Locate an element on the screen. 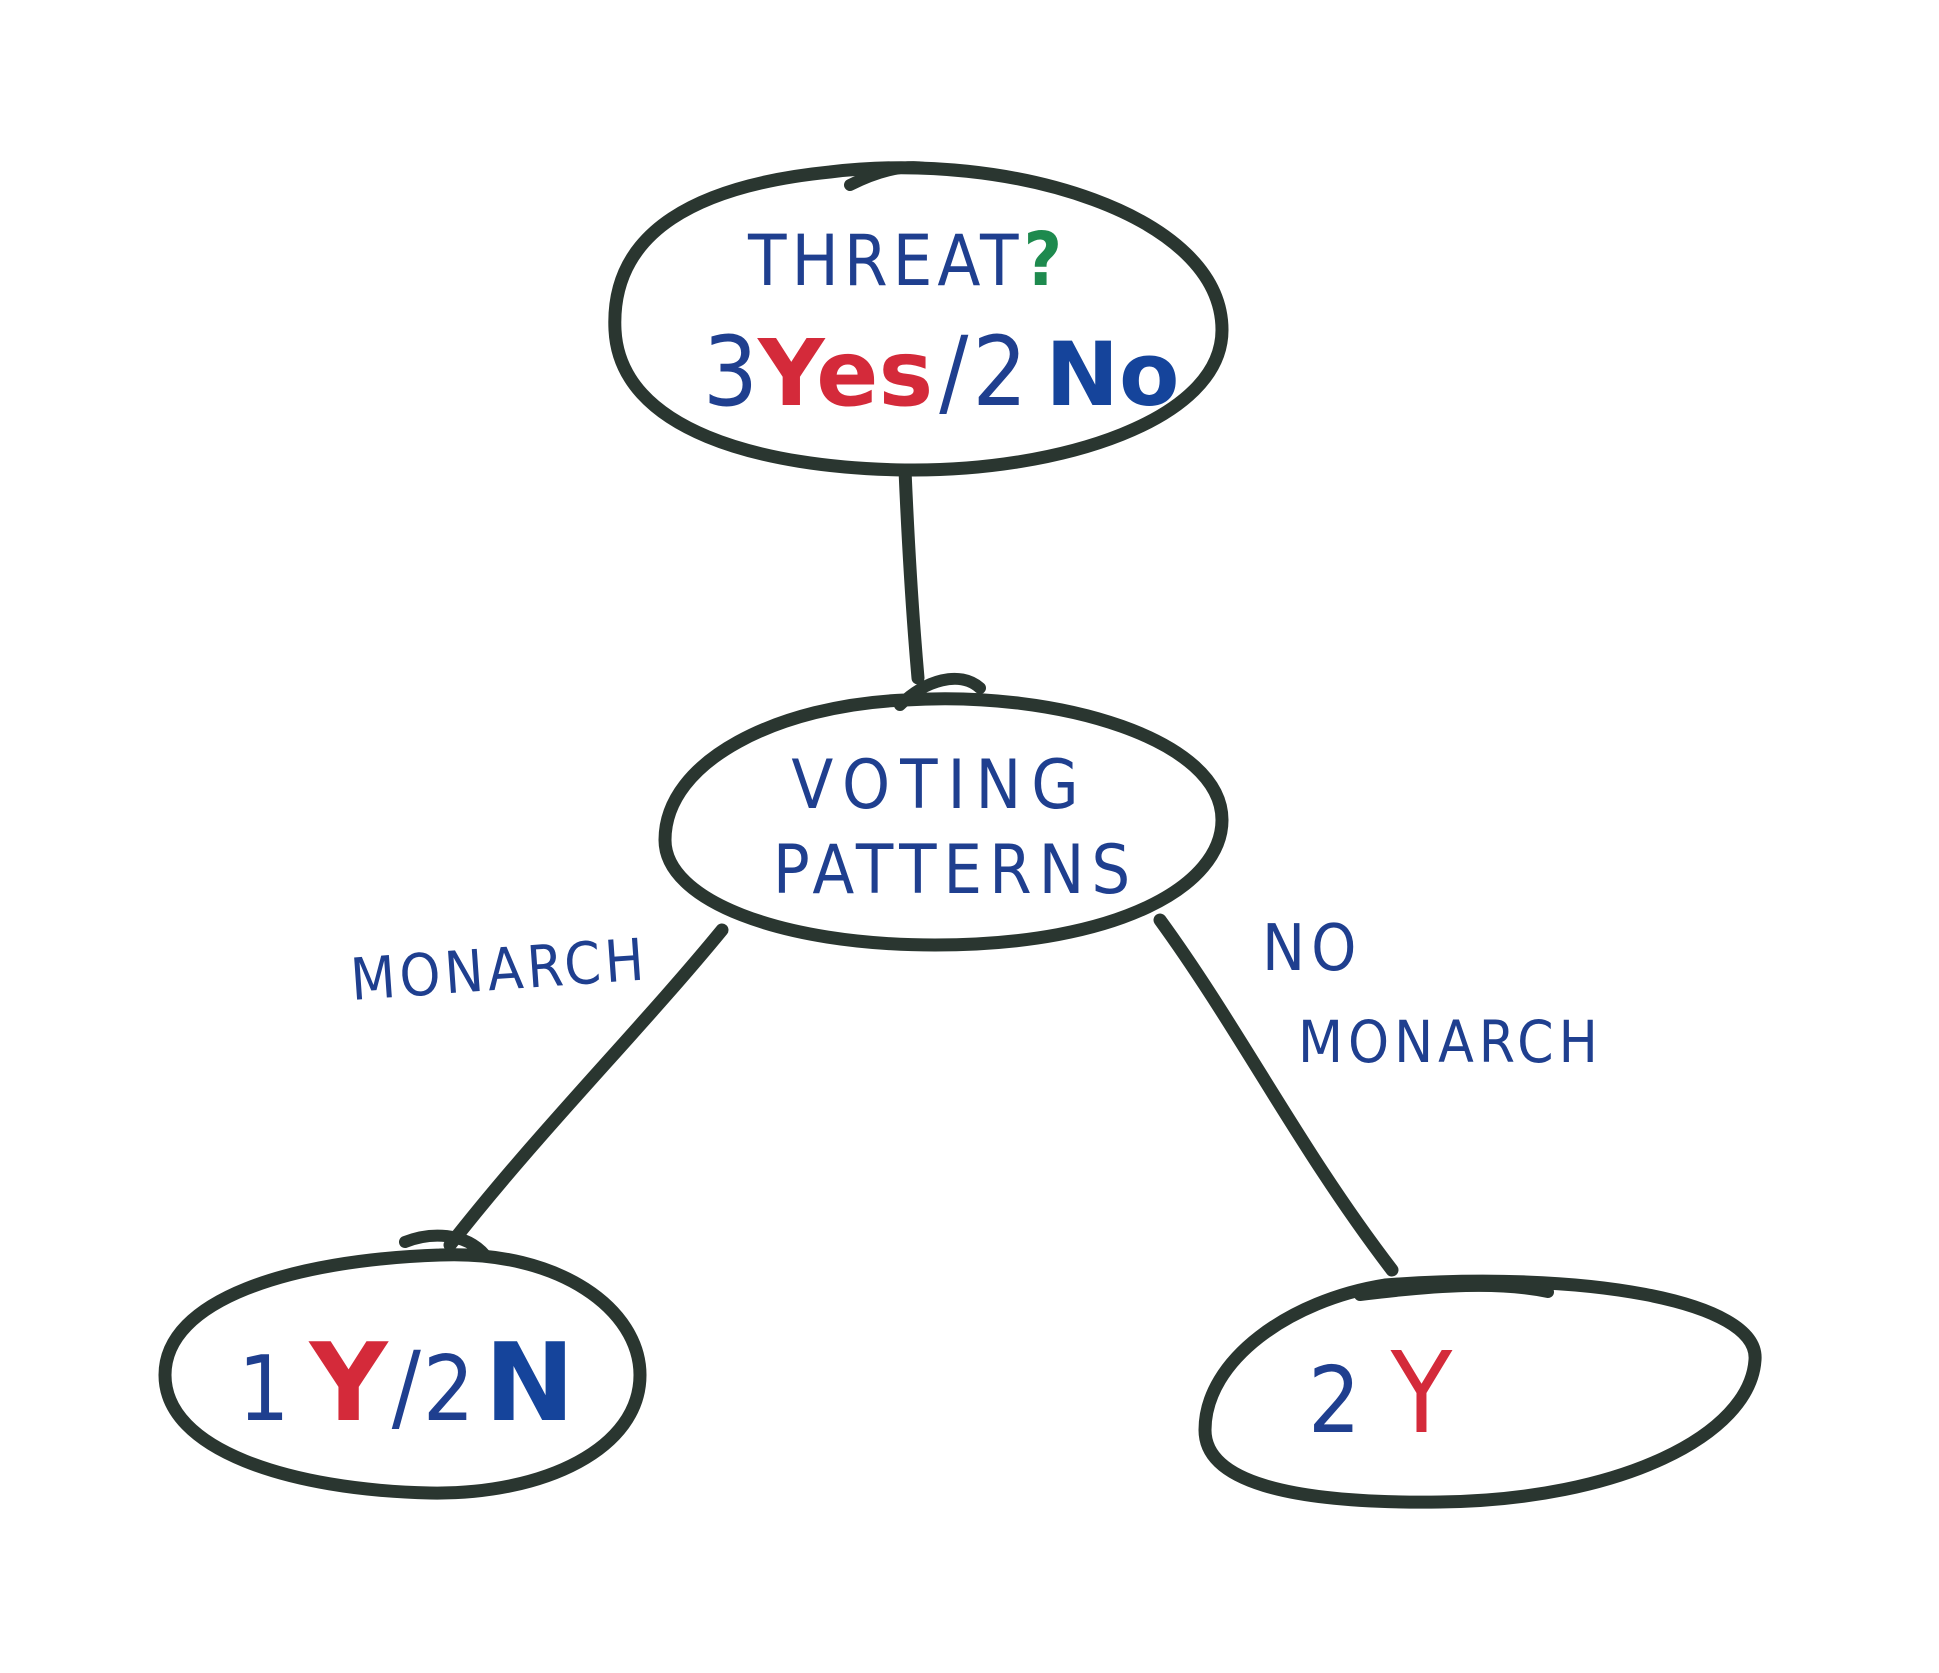  threat-no-word: No is located at coordinates (1112, 374).